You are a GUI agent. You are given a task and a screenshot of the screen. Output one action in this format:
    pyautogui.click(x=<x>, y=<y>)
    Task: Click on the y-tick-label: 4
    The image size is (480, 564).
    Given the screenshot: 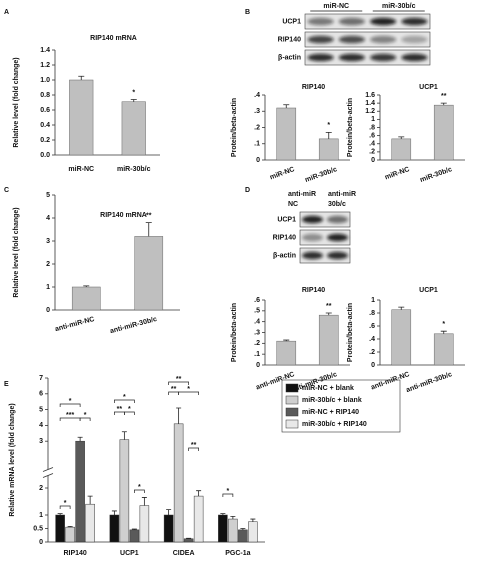 What is the action you would take?
    pyautogui.click(x=48, y=218)
    